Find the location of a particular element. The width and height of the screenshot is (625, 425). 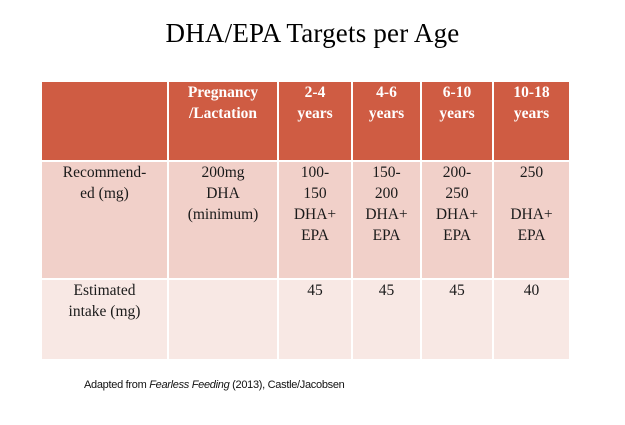

row-label-recommended: Recommend- ed (mg) is located at coordinates (105, 220).